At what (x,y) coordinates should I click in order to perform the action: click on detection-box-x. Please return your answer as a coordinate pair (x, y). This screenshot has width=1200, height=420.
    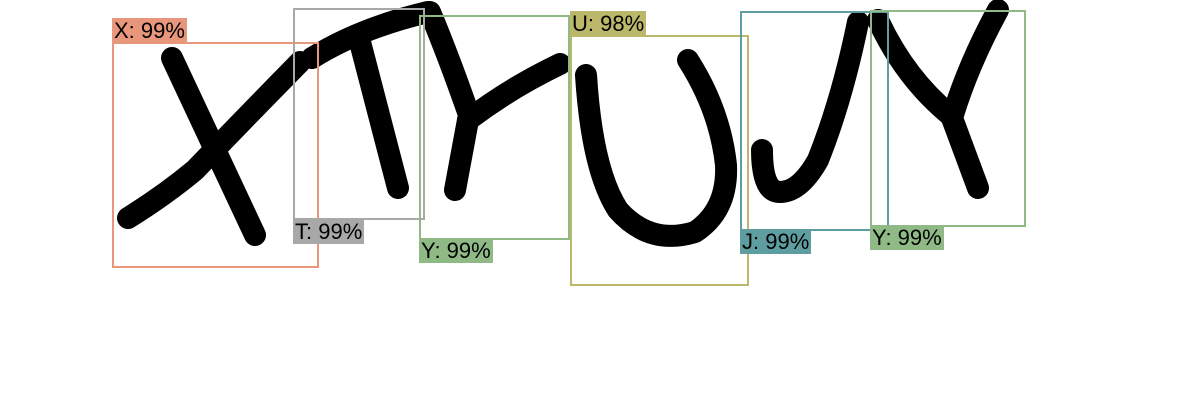
    Looking at the image, I should click on (215, 155).